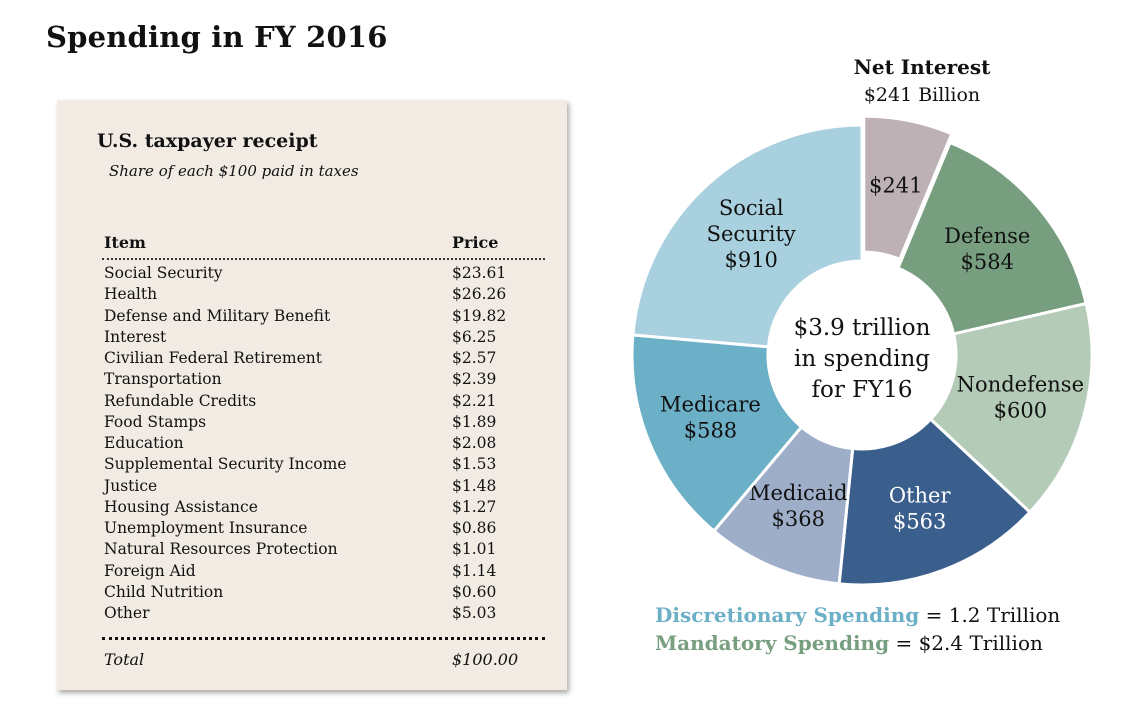 The height and width of the screenshot is (709, 1122). Describe the element at coordinates (751, 208) in the screenshot. I see `slice-label-social-security: Social` at that location.